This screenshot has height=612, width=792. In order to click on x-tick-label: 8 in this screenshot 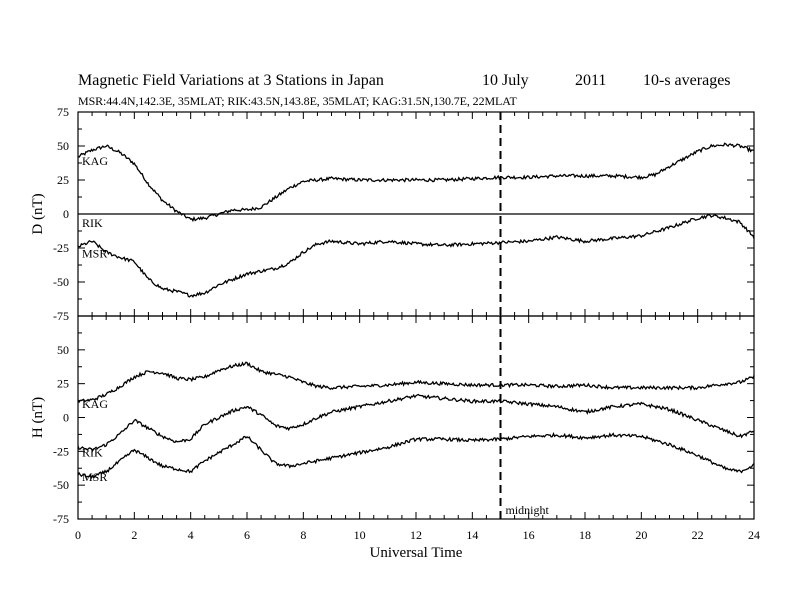, I will do `click(303, 535)`.